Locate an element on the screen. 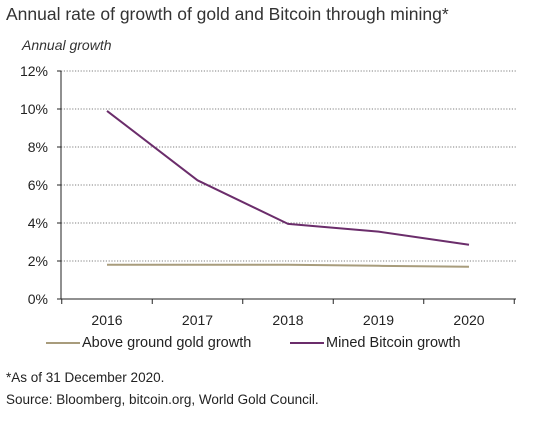  legend-label-gold: Above ground gold growth is located at coordinates (167, 343).